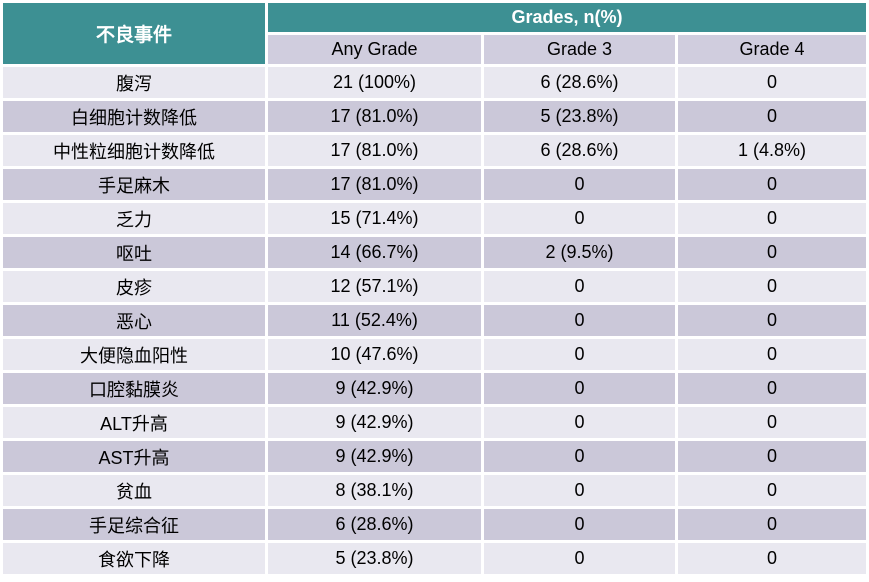  I want to click on column-header-any-grade: Any Grade, so click(374, 49).